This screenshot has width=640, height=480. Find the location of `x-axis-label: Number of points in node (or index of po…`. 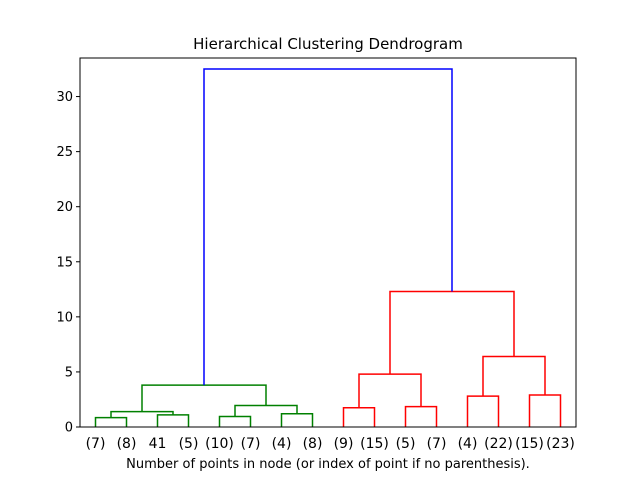

x-axis-label: Number of points in node (or index of po… is located at coordinates (328, 464).